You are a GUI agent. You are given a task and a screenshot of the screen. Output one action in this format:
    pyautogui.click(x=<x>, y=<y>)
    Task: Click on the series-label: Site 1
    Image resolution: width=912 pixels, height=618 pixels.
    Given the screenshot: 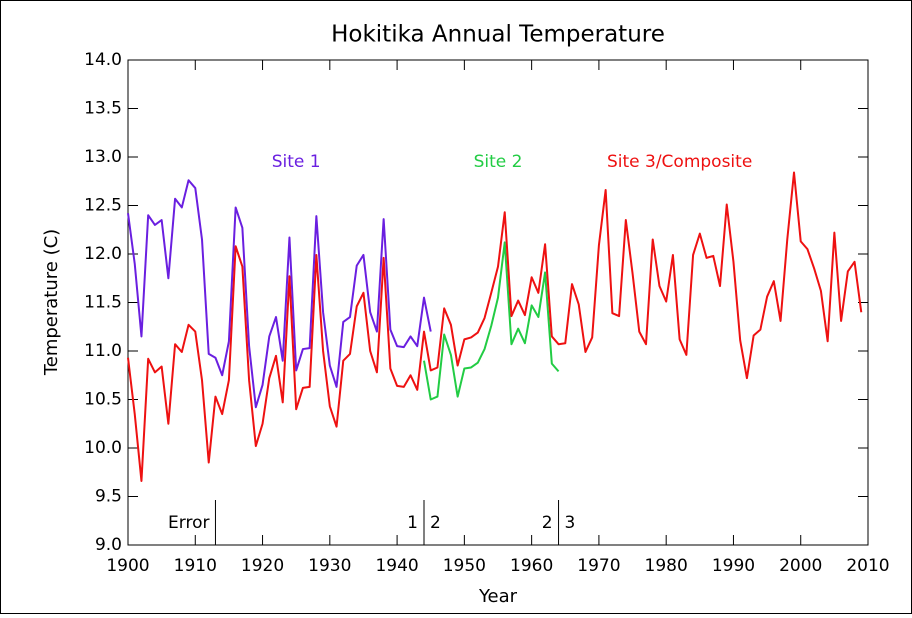 What is the action you would take?
    pyautogui.click(x=296, y=162)
    